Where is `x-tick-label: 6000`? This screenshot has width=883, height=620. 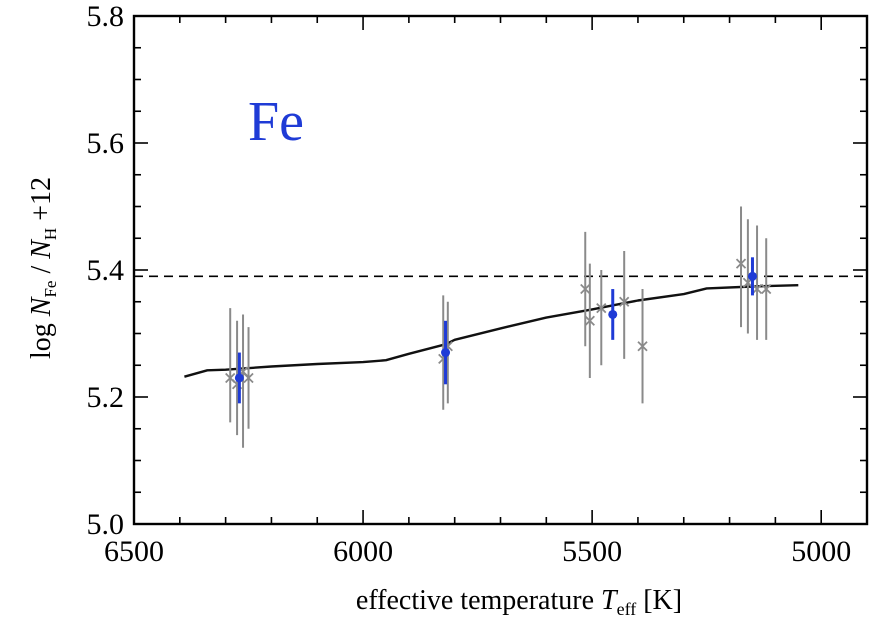 x-tick-label: 6000 is located at coordinates (363, 551).